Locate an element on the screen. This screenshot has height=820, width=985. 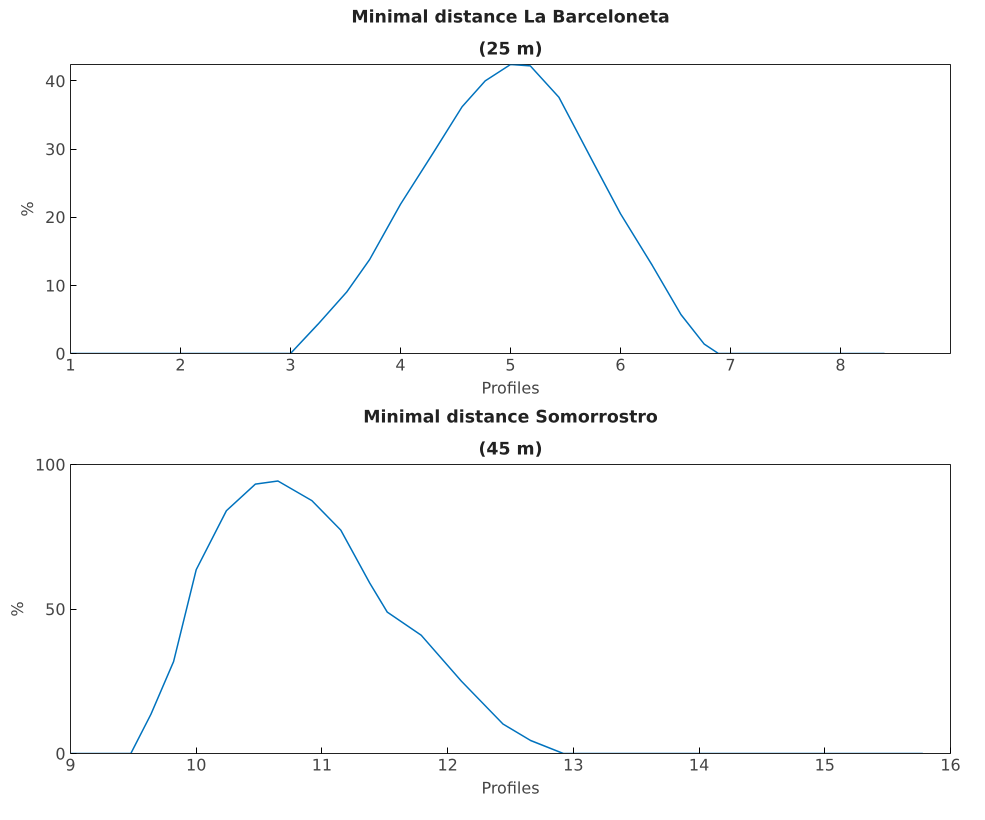
x-tick-label: 5 is located at coordinates (510, 365).